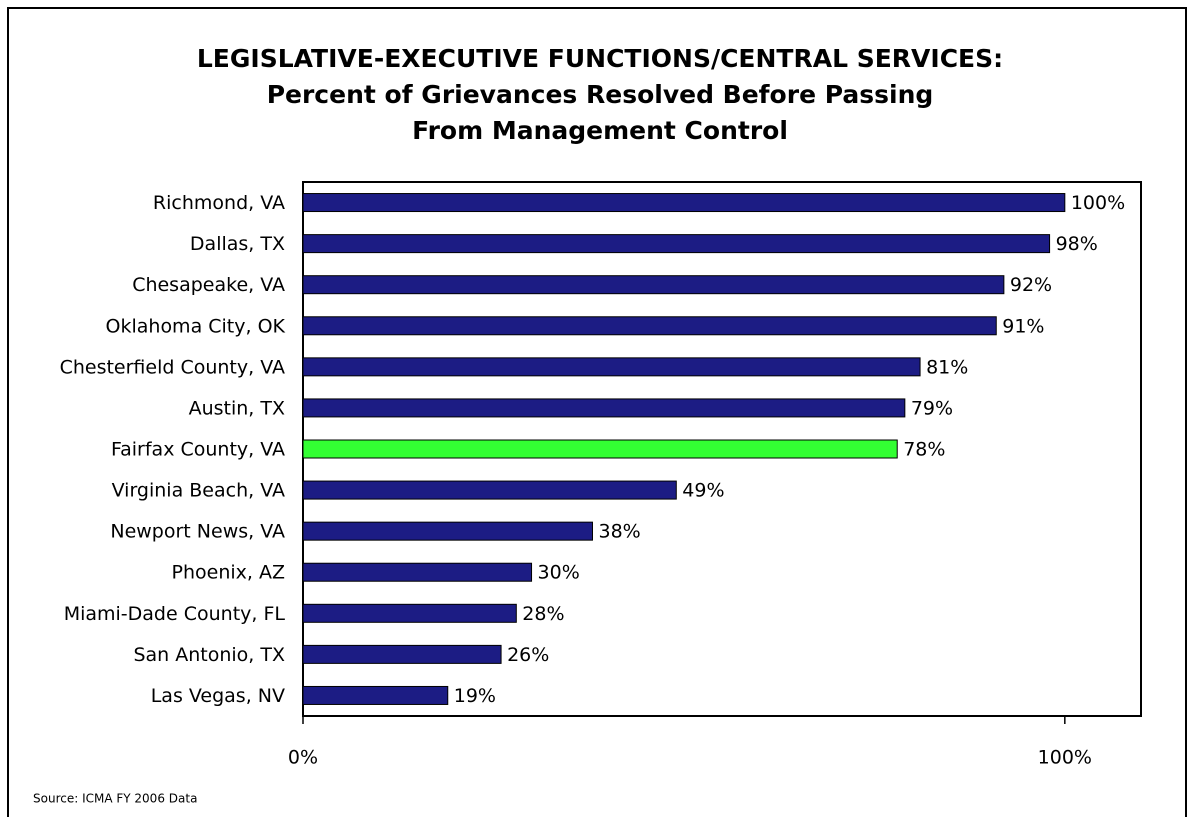 This screenshot has width=1188, height=821. I want to click on value-label: 19%, so click(475, 696).